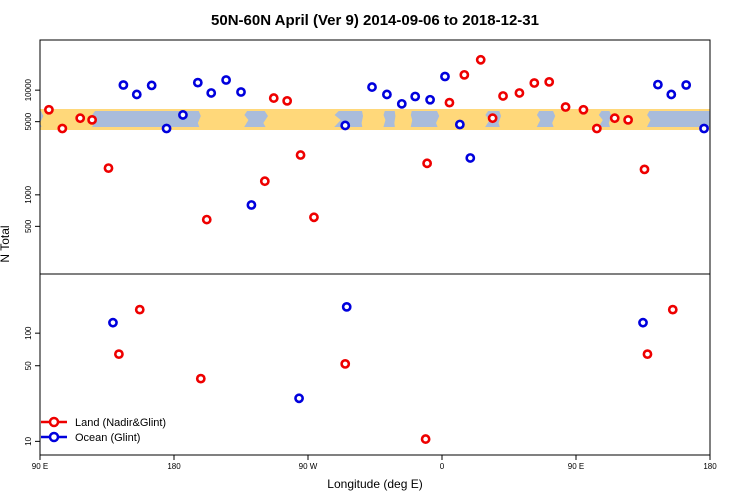 Image resolution: width=750 pixels, height=500 pixels. I want to click on legend-item-ocean: Ocean (Glint), so click(90, 437).